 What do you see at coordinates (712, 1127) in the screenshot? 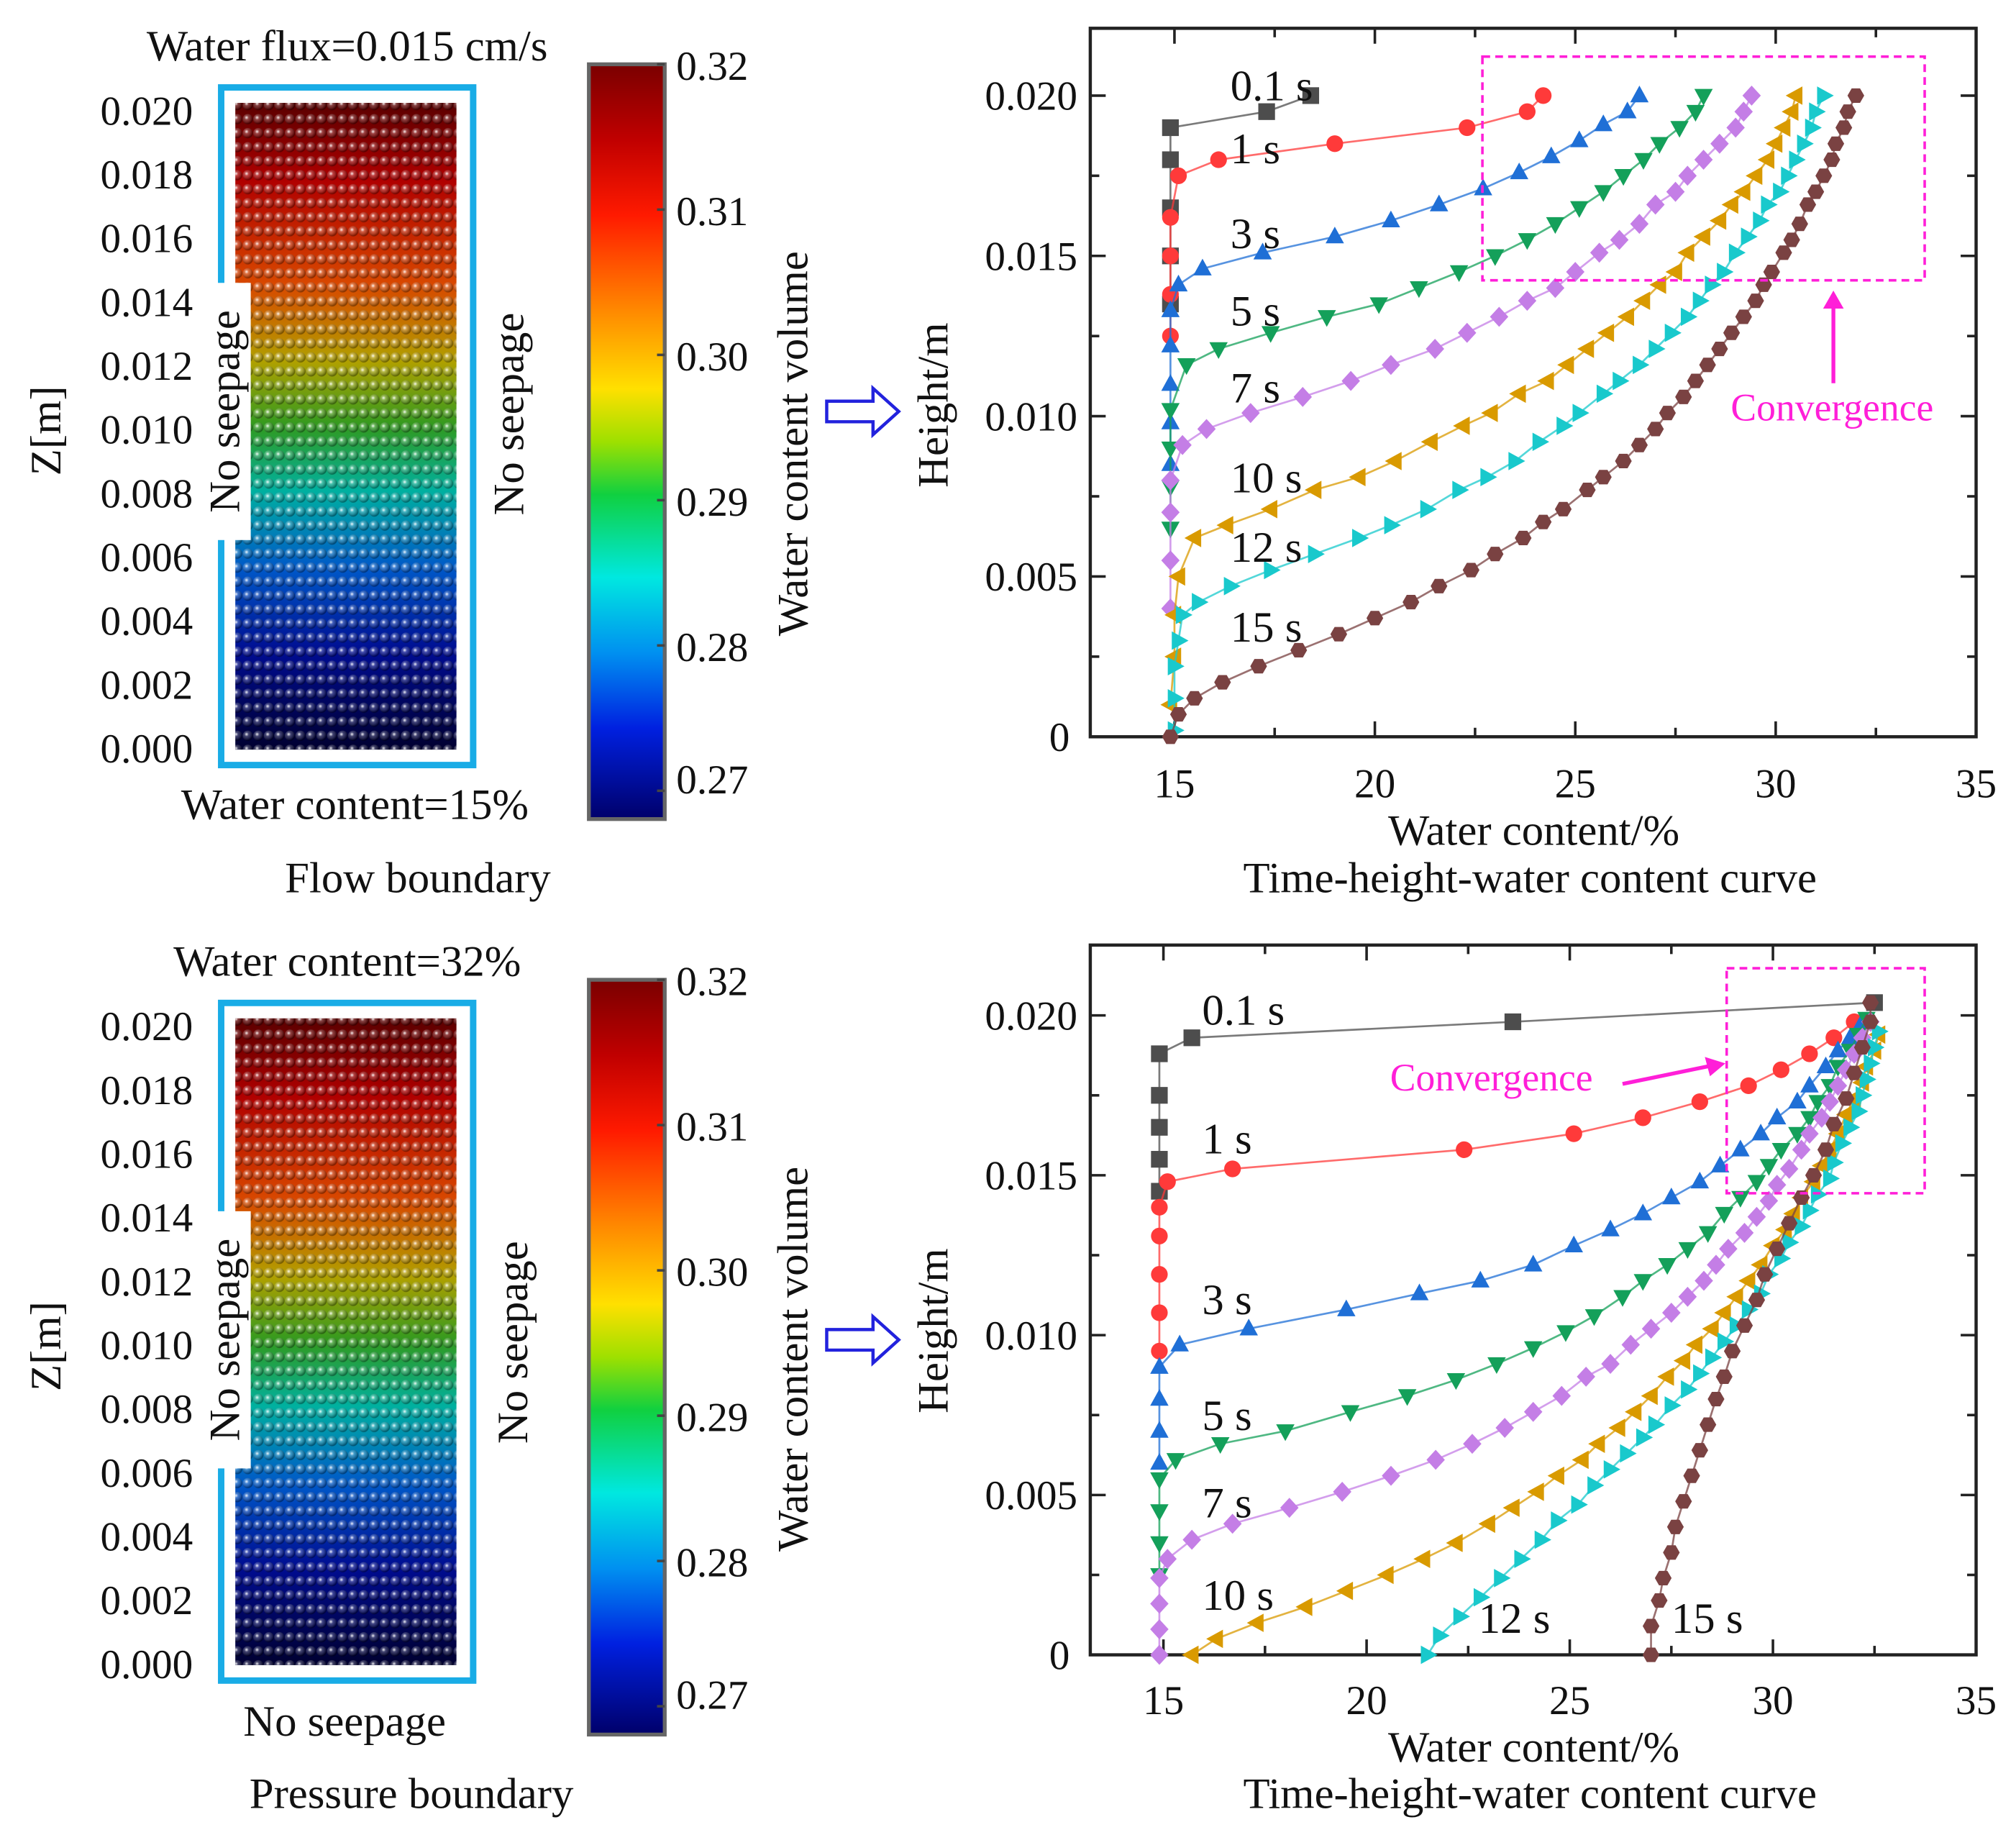
I see `colorbar-tick-label: 0.31` at bounding box center [712, 1127].